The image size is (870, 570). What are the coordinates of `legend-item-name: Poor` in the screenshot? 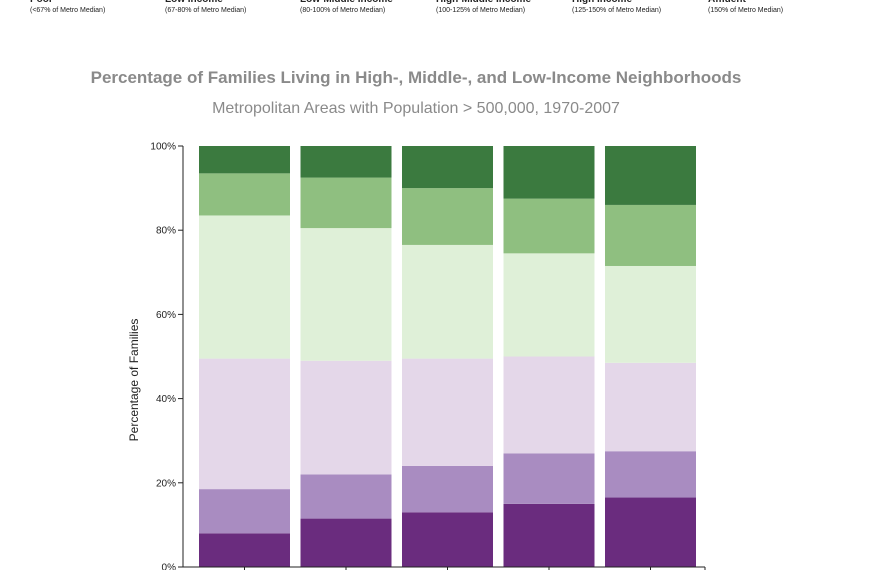 It's located at (67, 2).